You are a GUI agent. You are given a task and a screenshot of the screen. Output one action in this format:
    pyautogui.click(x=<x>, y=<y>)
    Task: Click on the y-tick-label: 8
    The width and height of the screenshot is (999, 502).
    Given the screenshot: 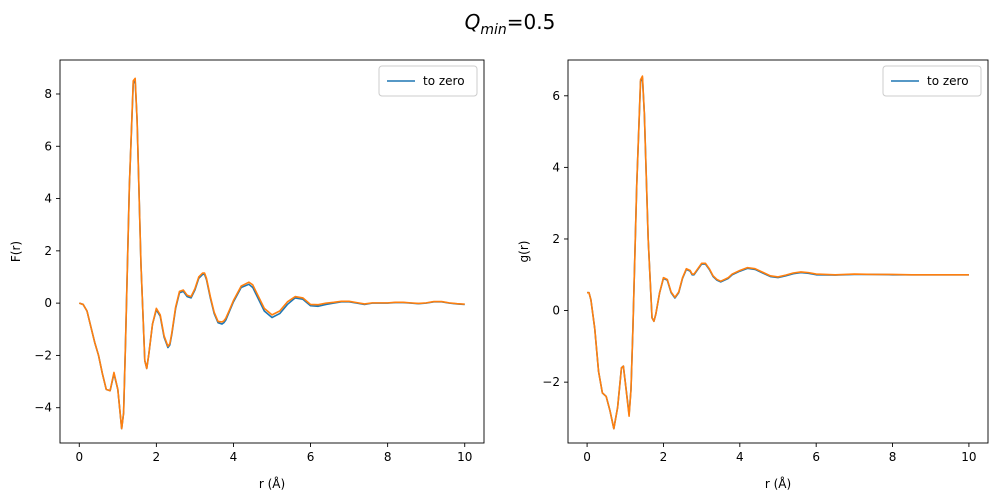 What is the action you would take?
    pyautogui.click(x=48, y=94)
    